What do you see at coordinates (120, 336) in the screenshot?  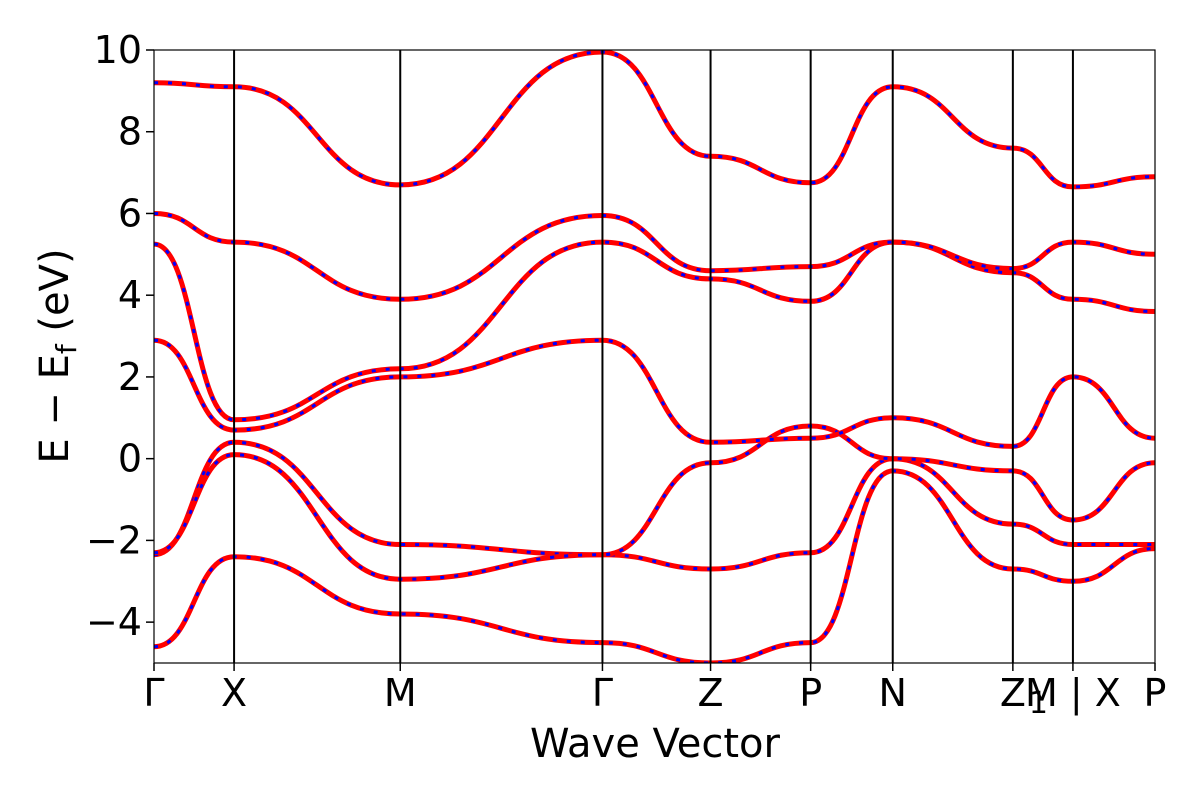 I see `y-axis-ticks: −4 −2 0 2 4 6 8 10` at bounding box center [120, 336].